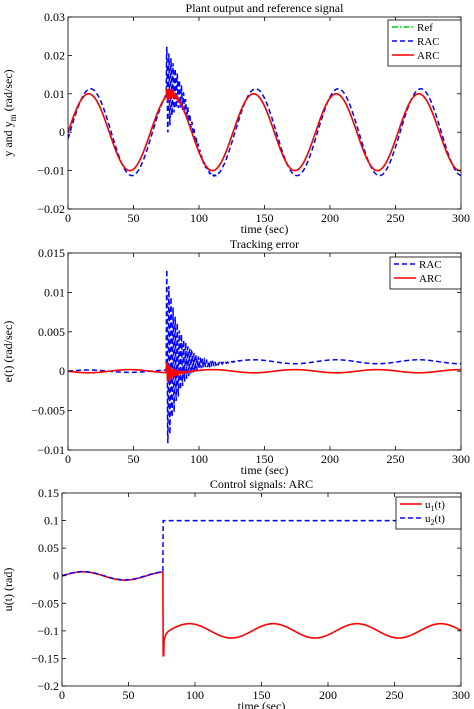 This screenshot has width=474, height=709. I want to click on legend-label-sub: 2, so click(433, 522).